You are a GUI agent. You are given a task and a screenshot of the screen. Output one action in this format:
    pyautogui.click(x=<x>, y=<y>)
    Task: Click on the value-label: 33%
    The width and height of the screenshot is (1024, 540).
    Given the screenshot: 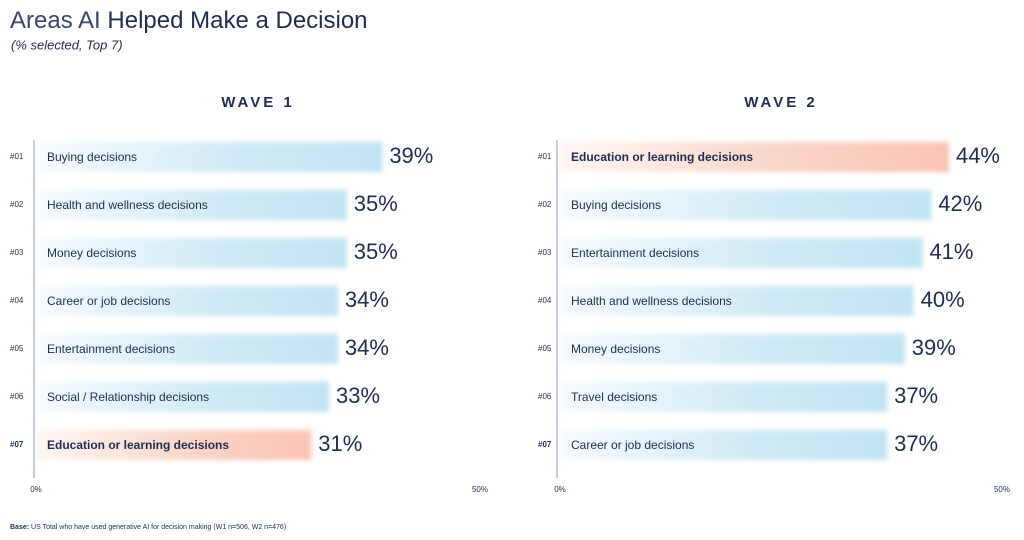 What is the action you would take?
    pyautogui.click(x=358, y=395)
    